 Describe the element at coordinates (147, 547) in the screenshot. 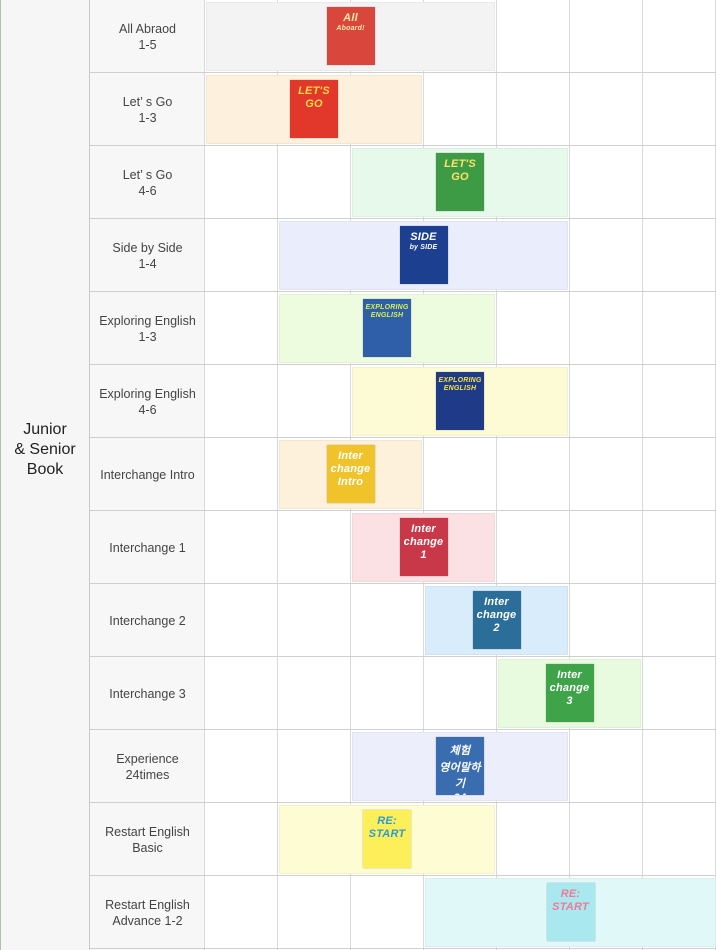

I see `row-label: Interchange 1` at that location.